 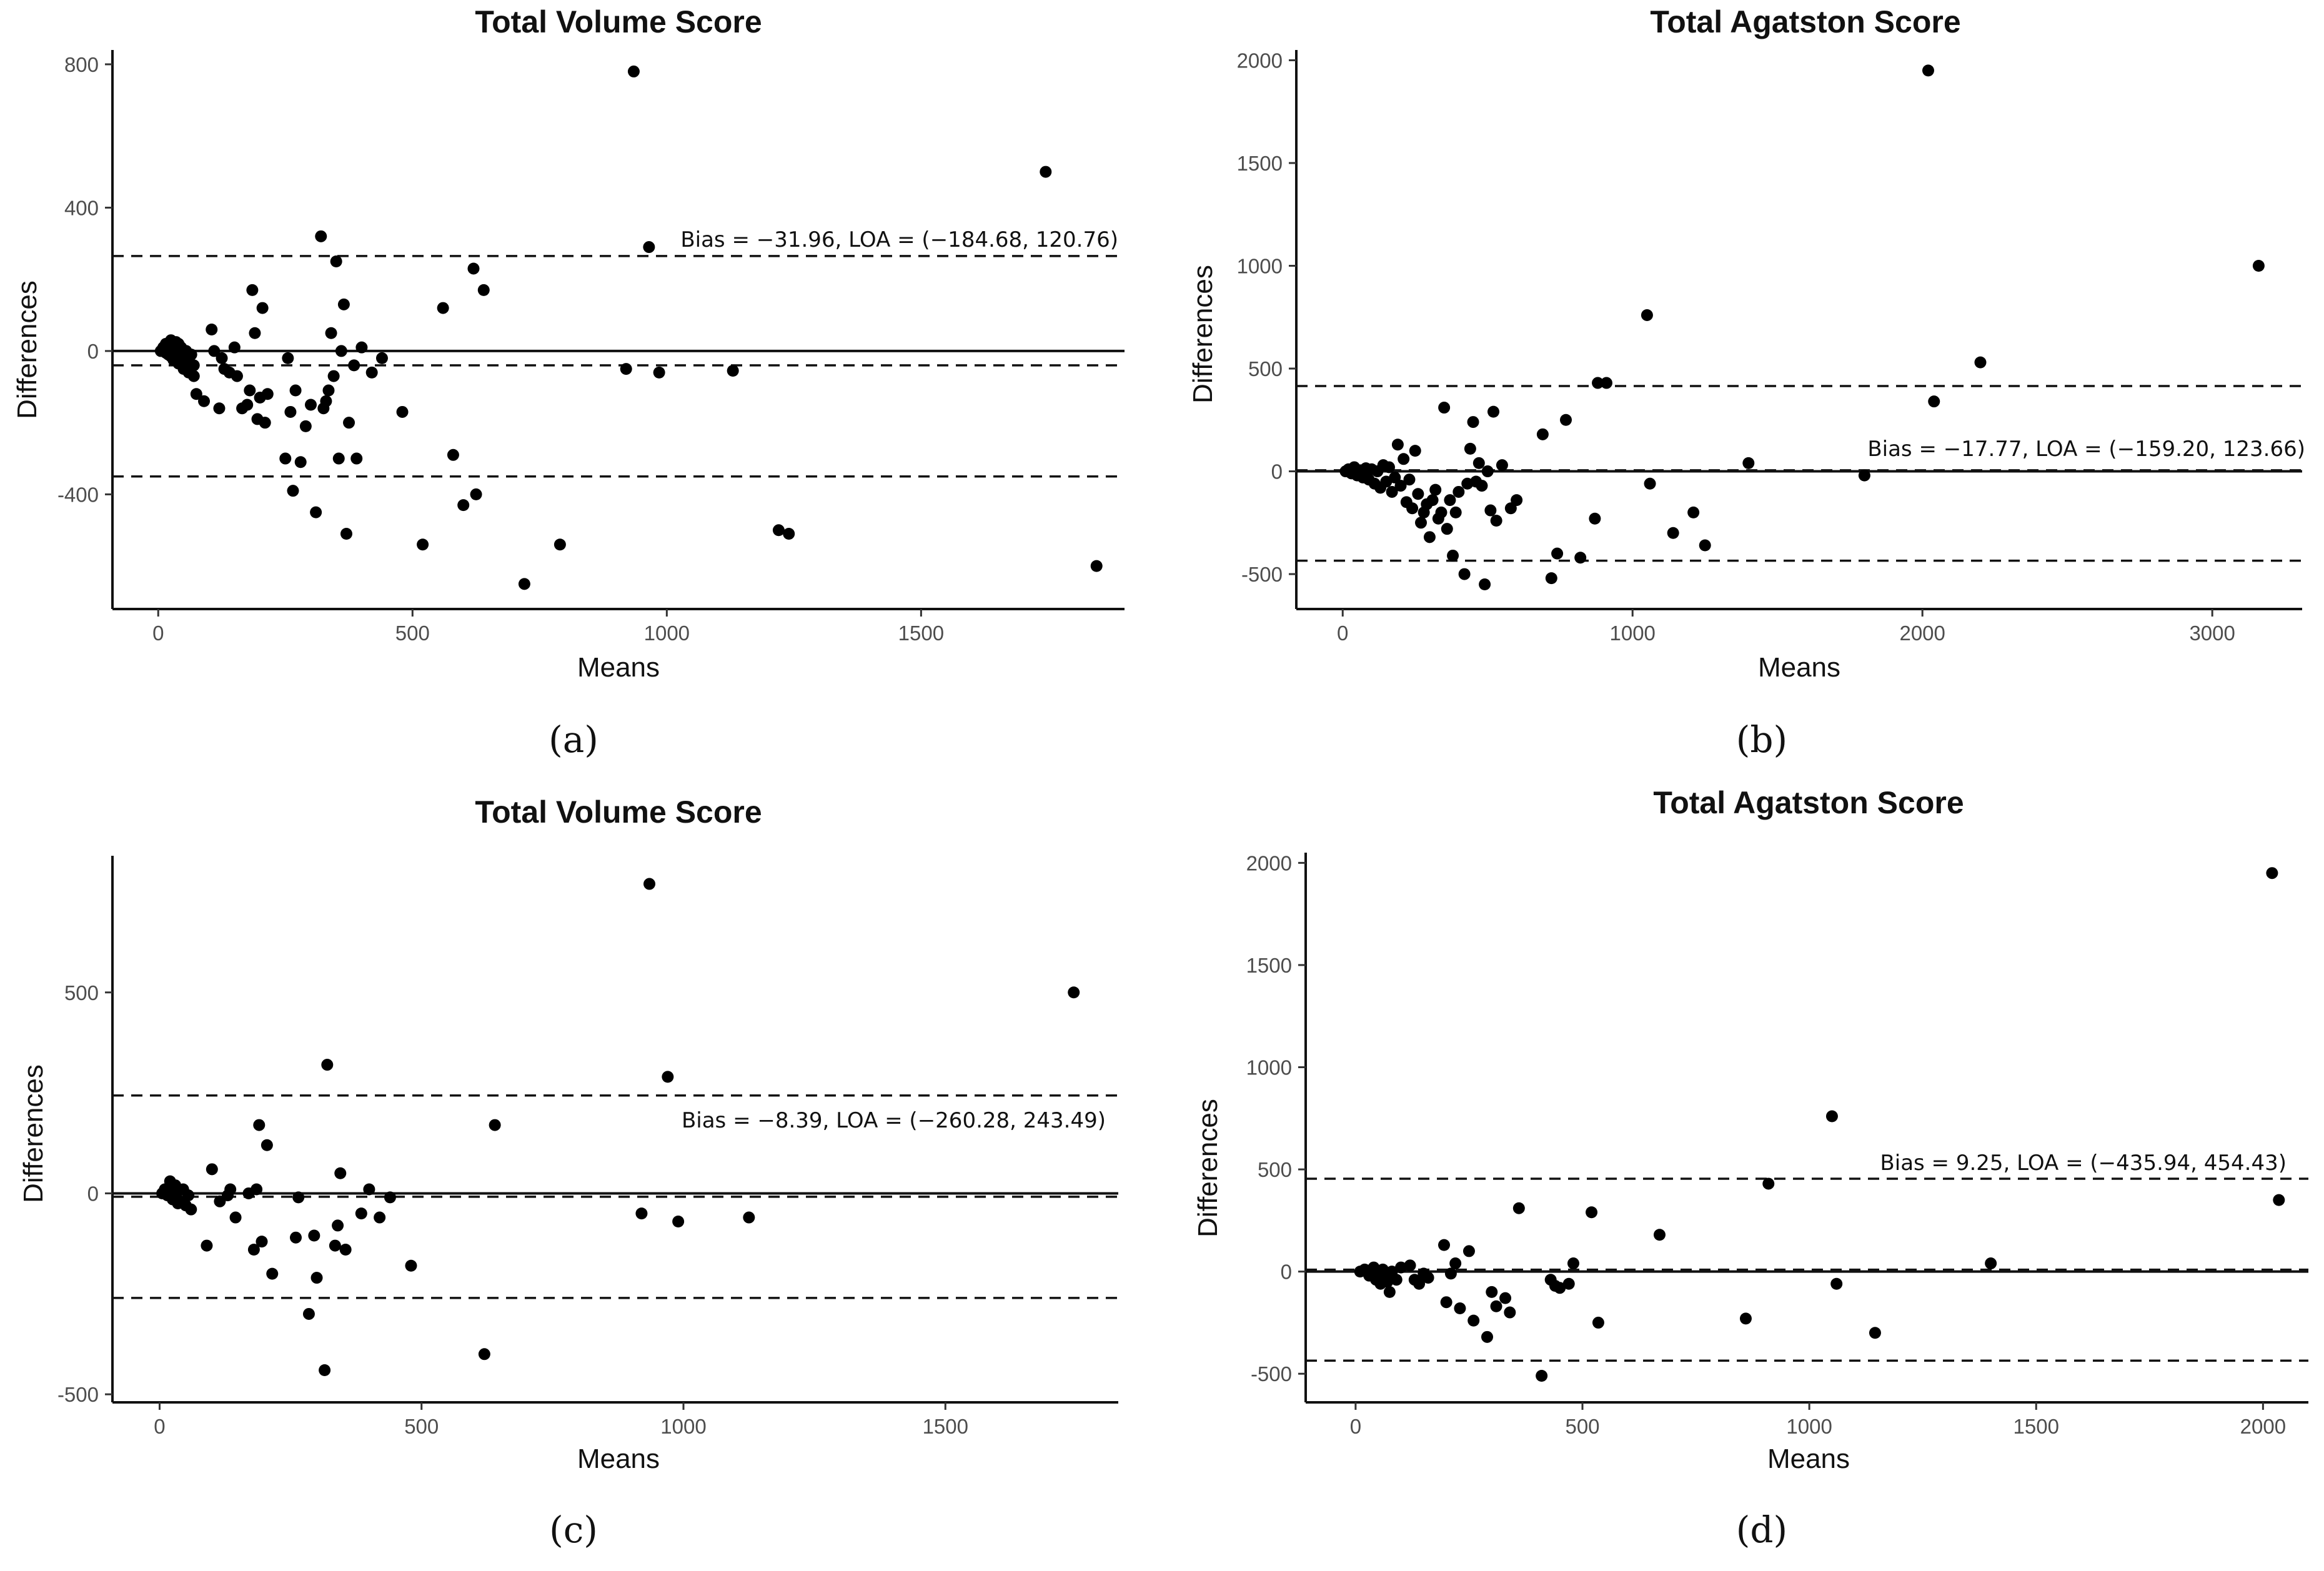 What do you see at coordinates (413, 633) in the screenshot?
I see `x-tick-label: 500` at bounding box center [413, 633].